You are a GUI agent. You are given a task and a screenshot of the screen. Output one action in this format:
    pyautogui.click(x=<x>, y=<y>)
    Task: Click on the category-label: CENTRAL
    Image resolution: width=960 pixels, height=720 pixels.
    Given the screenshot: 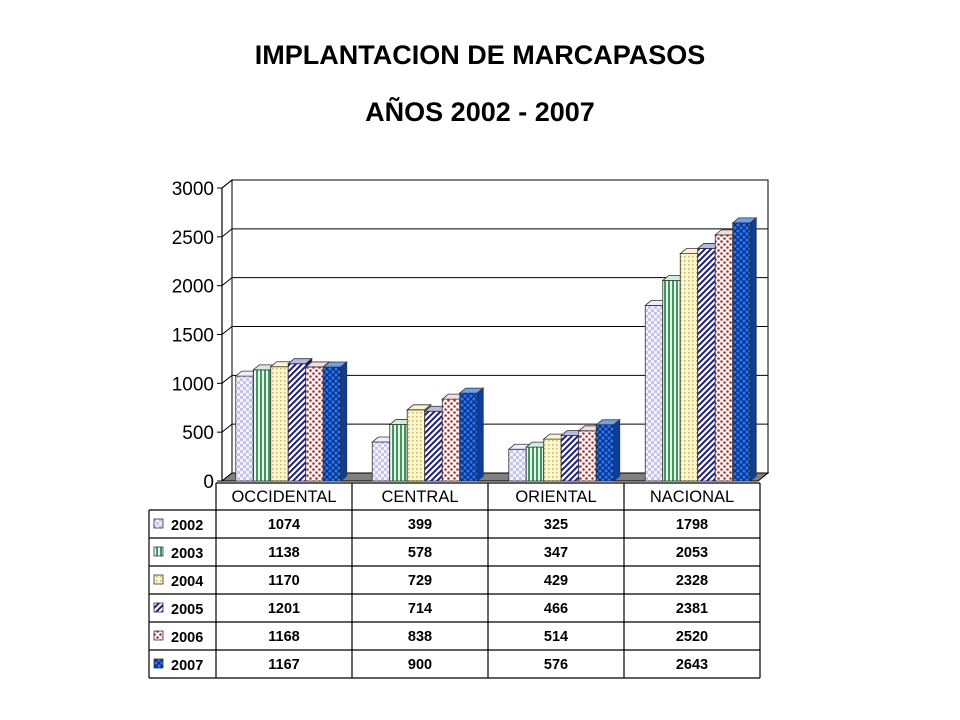 What is the action you would take?
    pyautogui.click(x=419, y=497)
    